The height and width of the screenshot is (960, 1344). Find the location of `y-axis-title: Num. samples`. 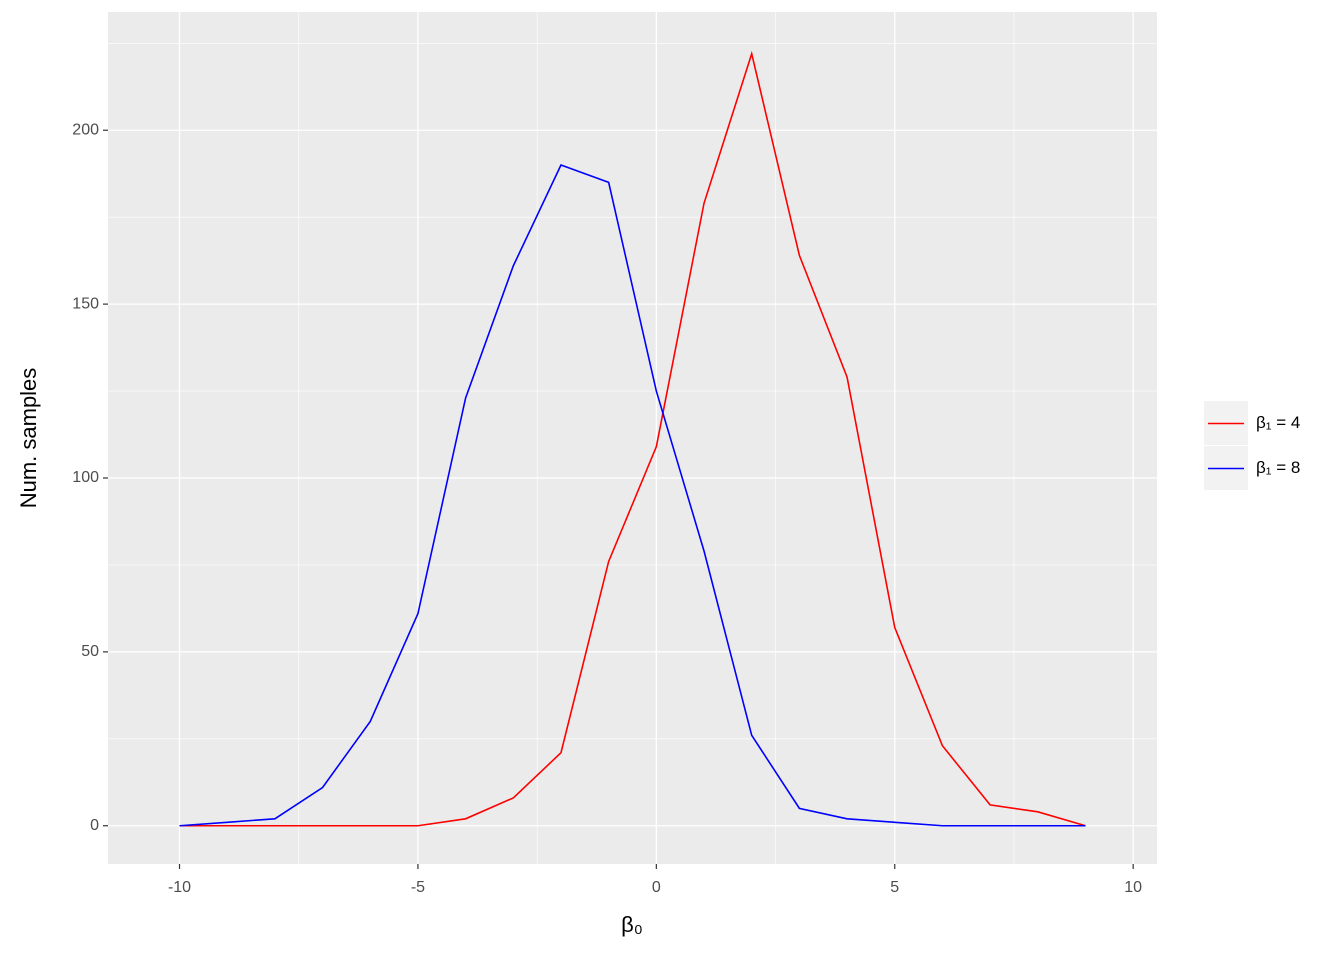

y-axis-title: Num. samples is located at coordinates (28, 438).